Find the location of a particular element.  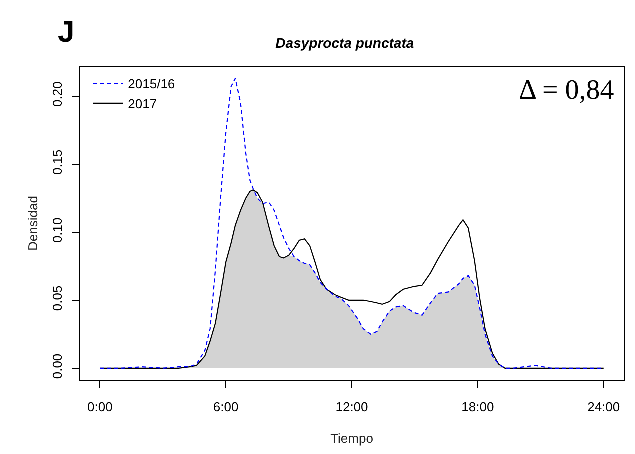

y-tick-label: 0.20 is located at coordinates (57, 94).